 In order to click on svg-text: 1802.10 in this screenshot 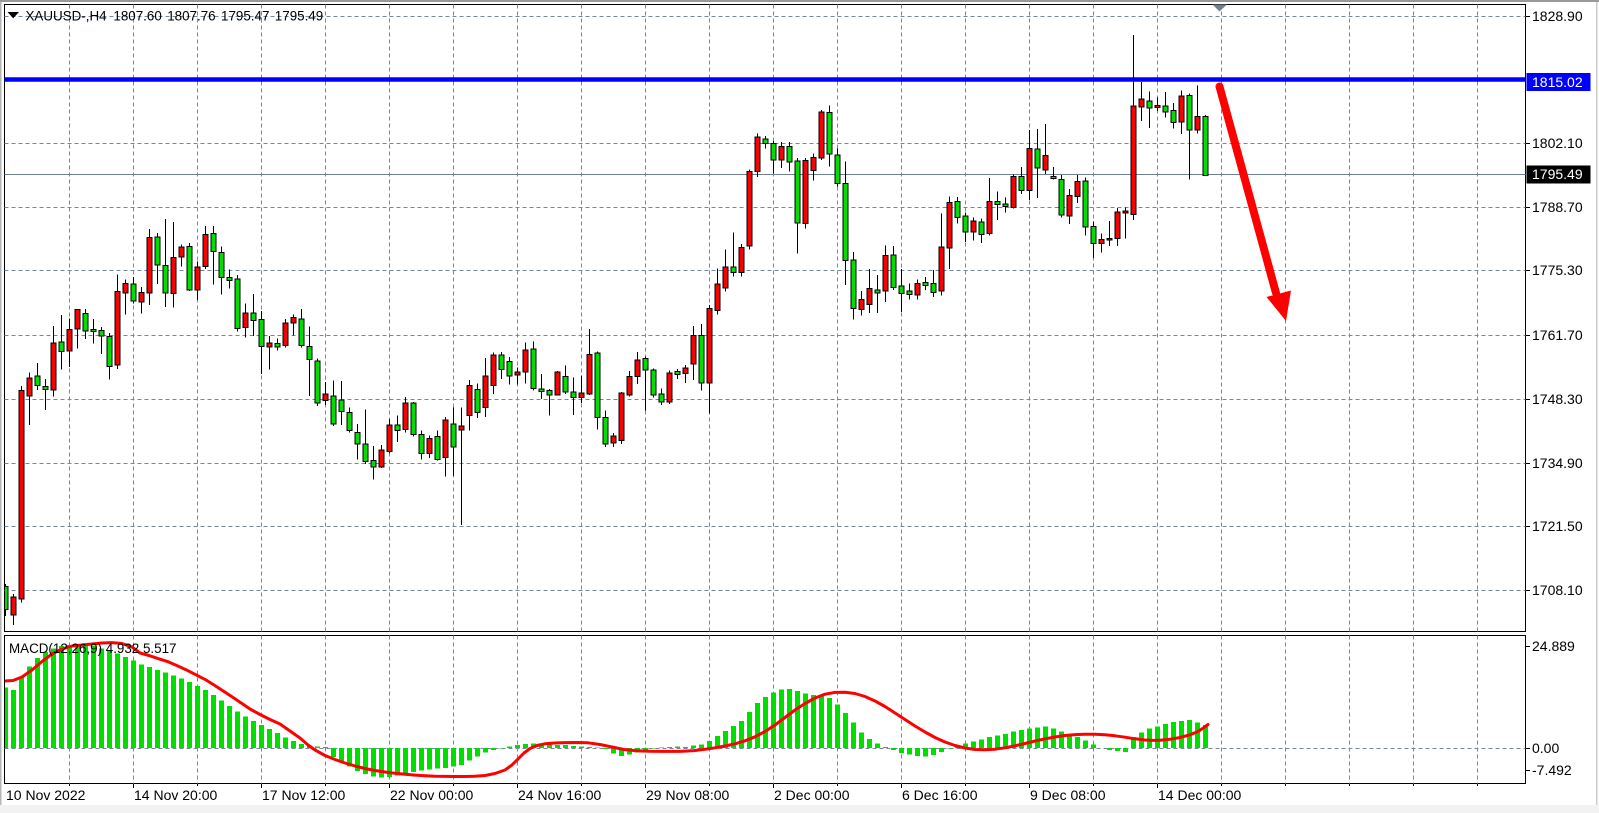, I will do `click(1557, 143)`.